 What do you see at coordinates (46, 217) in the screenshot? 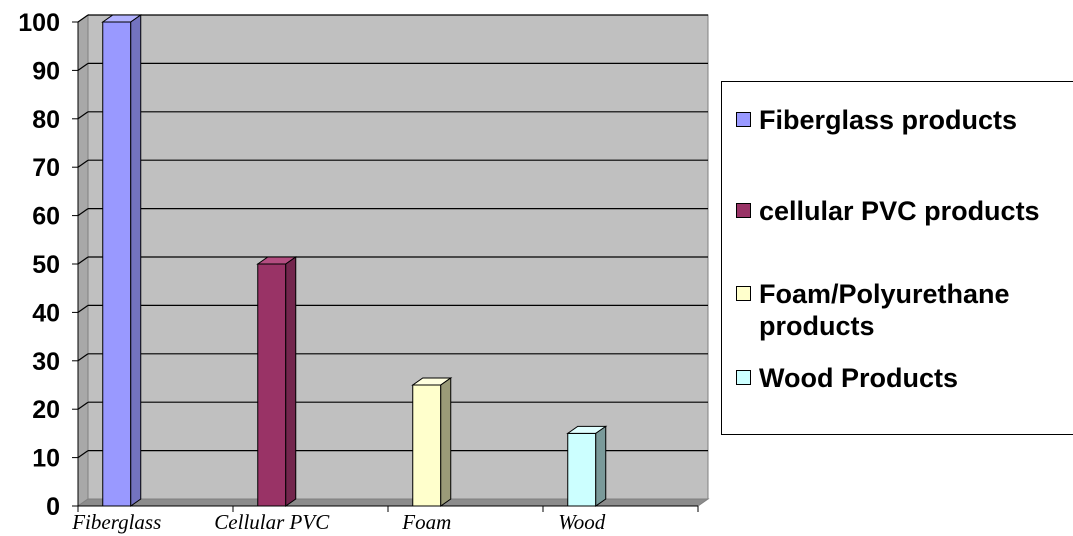
I see `y-tick-label: 60` at bounding box center [46, 217].